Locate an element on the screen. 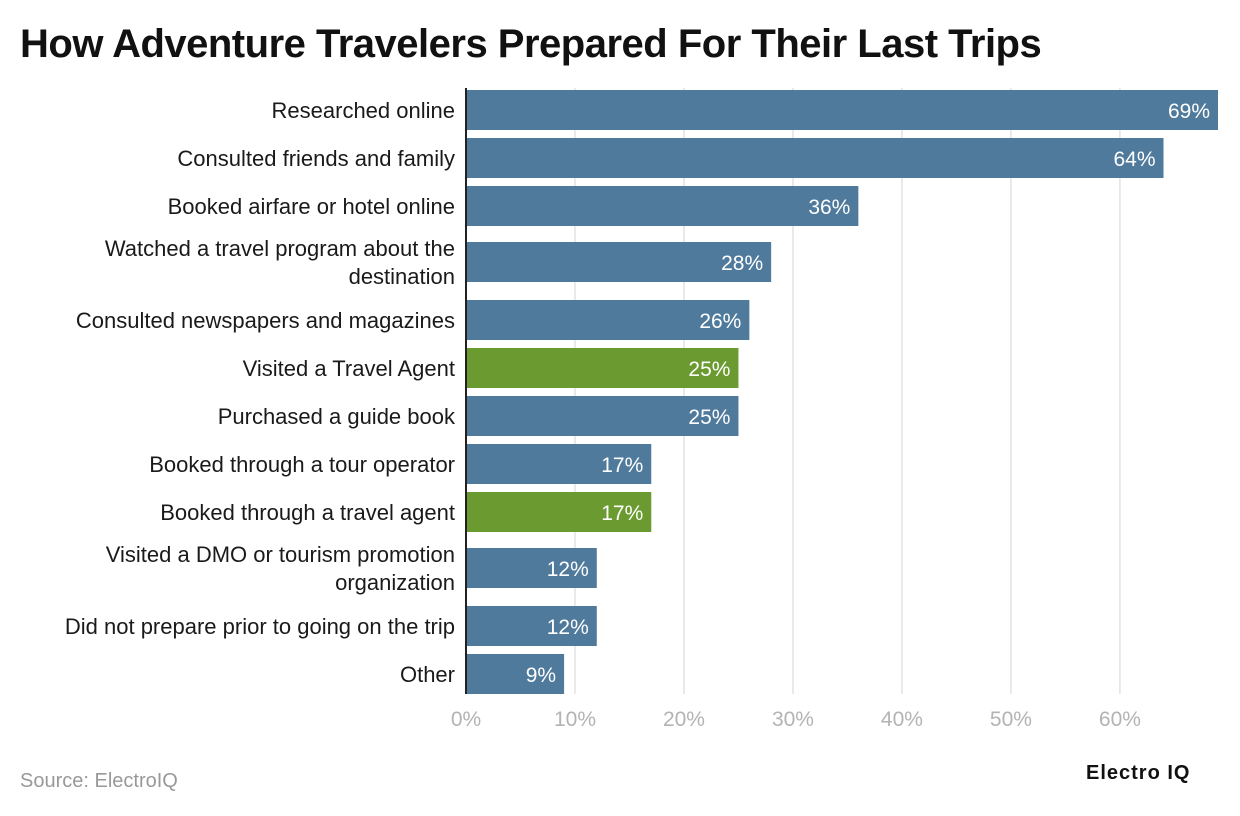 This screenshot has height=816, width=1240. source-note: Source: ElectroIQ is located at coordinates (99, 781).